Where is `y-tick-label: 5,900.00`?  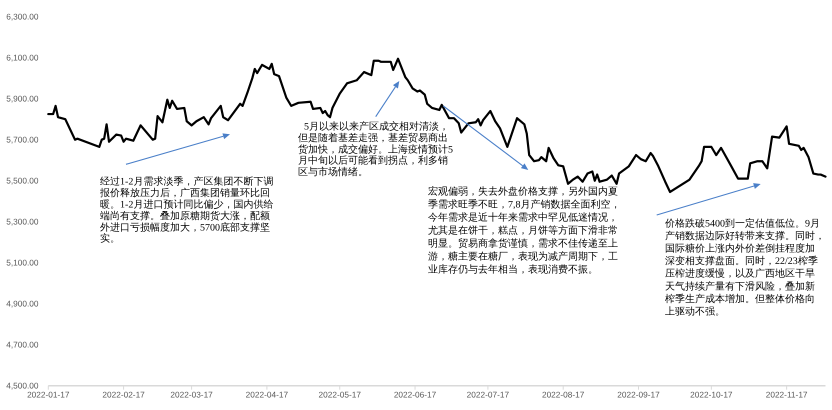 y-tick-label: 5,900.00 is located at coordinates (22, 99).